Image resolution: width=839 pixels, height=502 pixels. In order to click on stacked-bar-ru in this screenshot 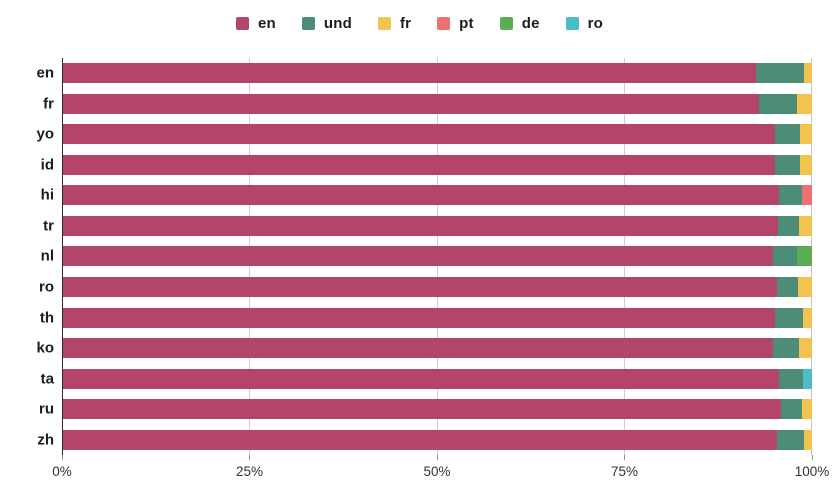, I will do `click(437, 409)`.